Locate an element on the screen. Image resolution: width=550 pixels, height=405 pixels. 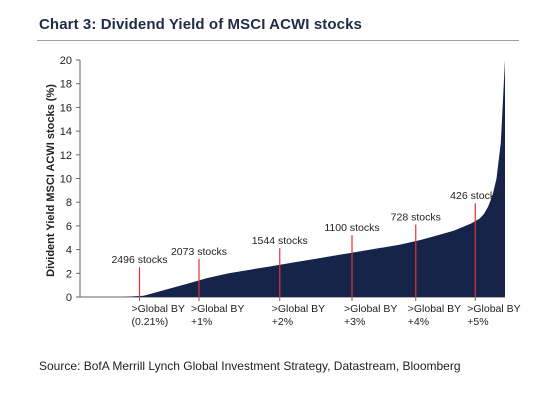
y-tick-label: 8 is located at coordinates (69, 203).